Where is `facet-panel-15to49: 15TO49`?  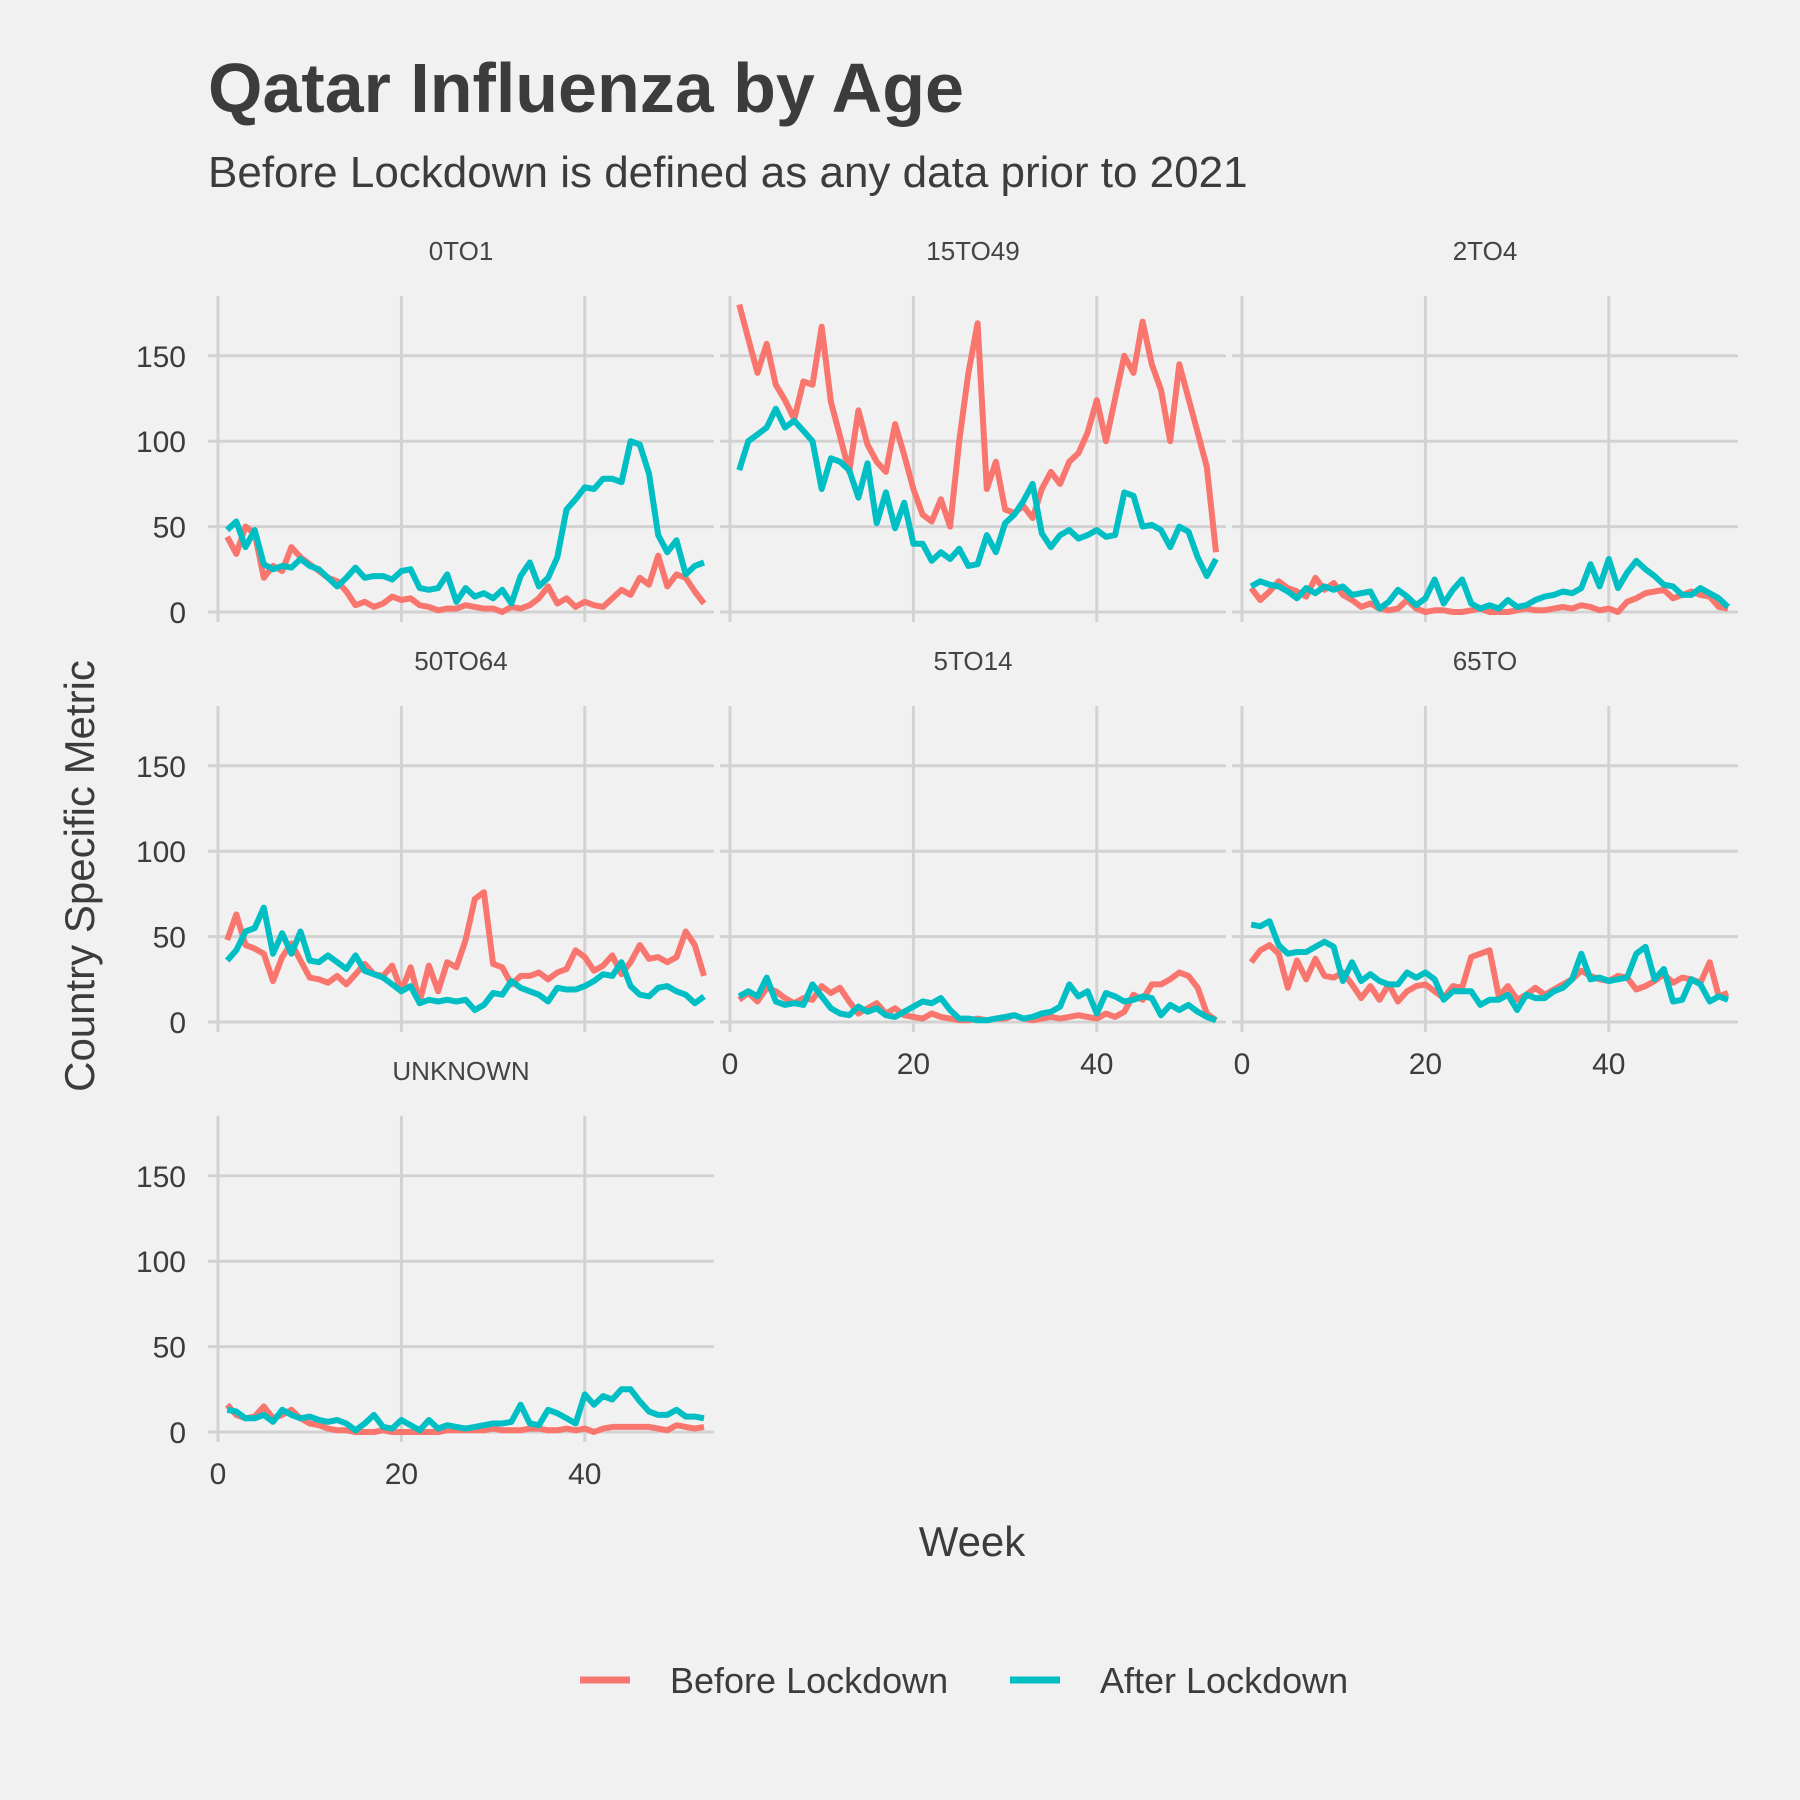 facet-panel-15to49: 15TO49 is located at coordinates (973, 429).